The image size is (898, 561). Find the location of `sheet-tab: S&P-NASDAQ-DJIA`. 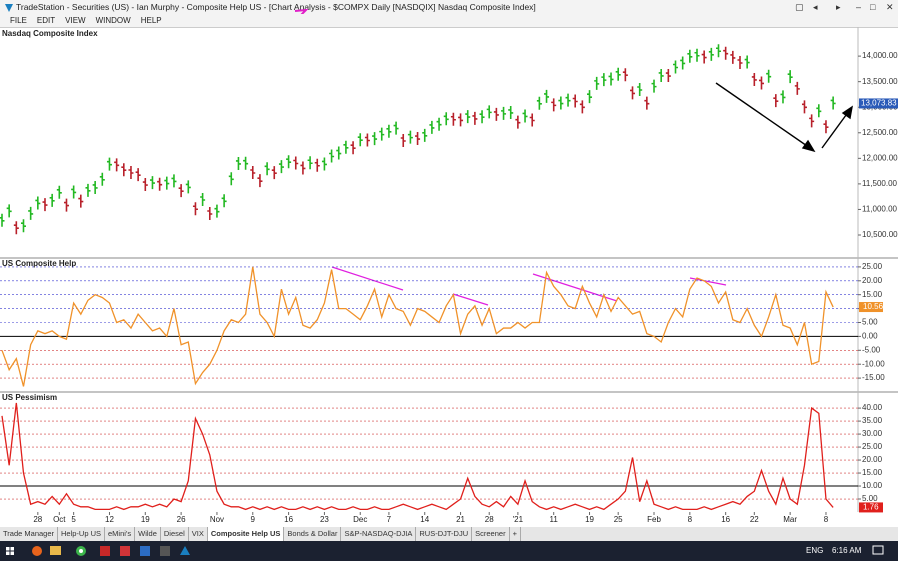

sheet-tab: S&P-NASDAQ-DJIA is located at coordinates (379, 534).